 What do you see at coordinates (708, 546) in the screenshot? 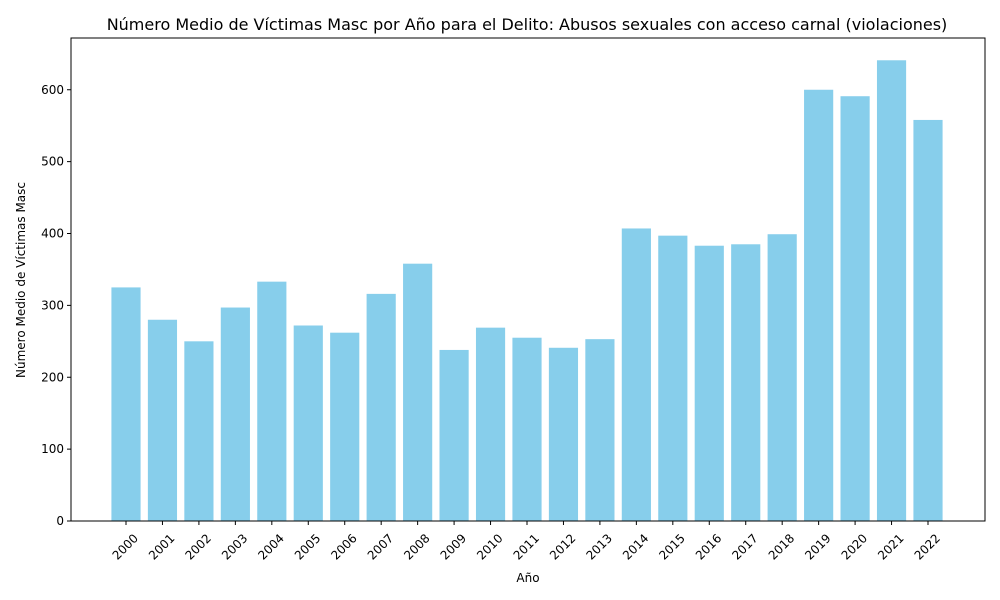
I see `x-tick-label: 2016` at bounding box center [708, 546].